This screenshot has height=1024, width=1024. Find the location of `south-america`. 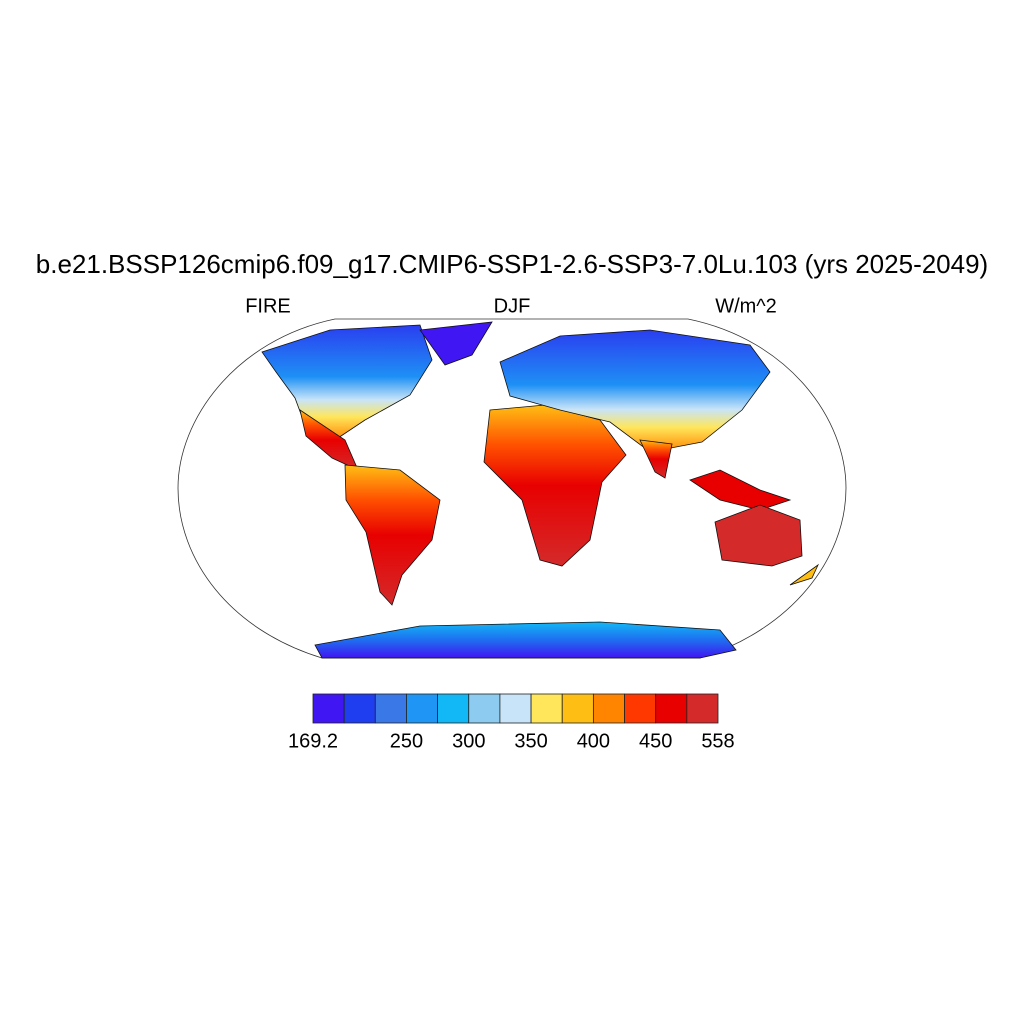

south-america is located at coordinates (392, 535).